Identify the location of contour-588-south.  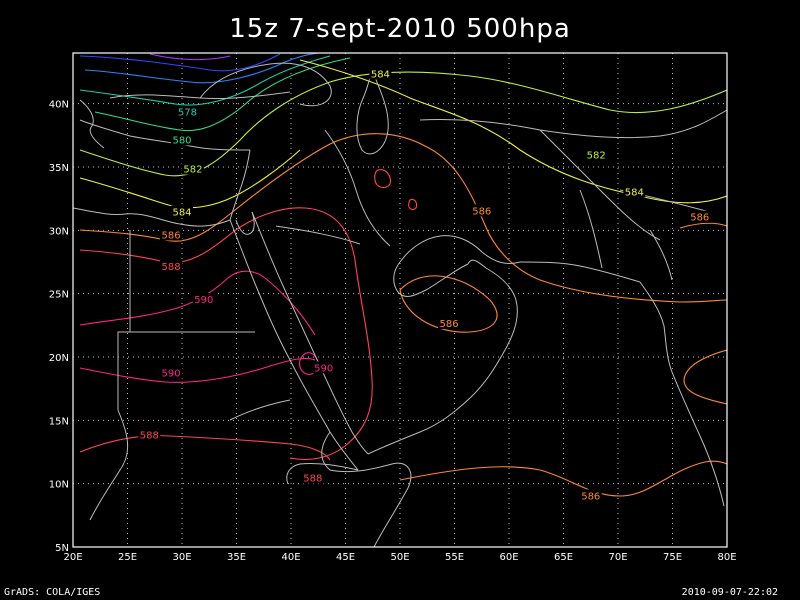
(205, 448).